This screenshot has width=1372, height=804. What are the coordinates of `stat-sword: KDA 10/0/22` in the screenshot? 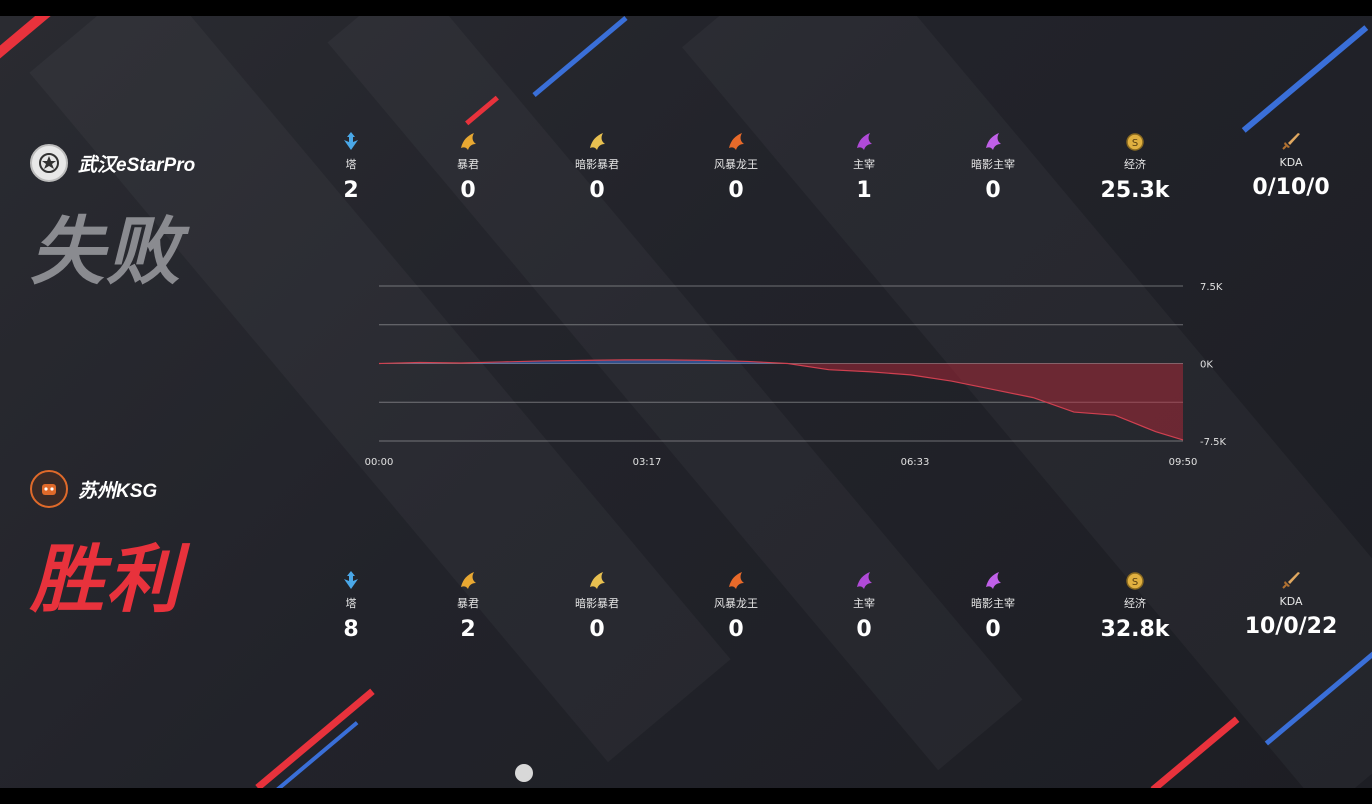 It's located at (1291, 603).